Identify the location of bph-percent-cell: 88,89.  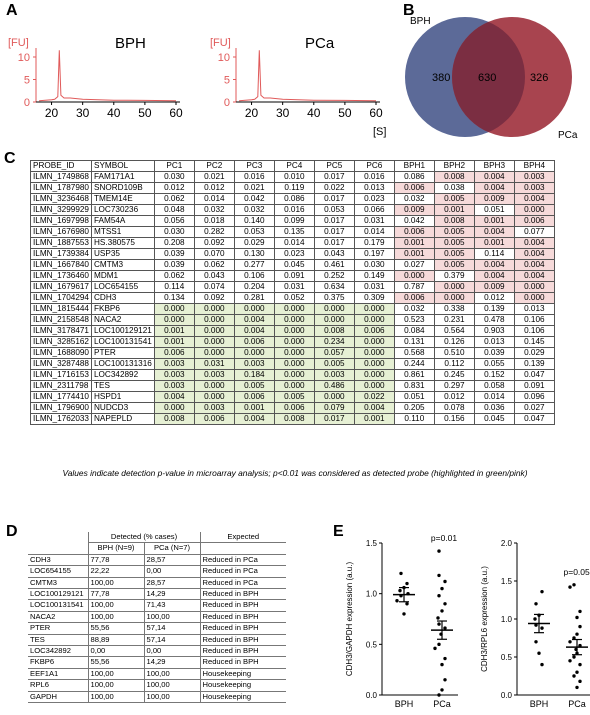
(115, 640).